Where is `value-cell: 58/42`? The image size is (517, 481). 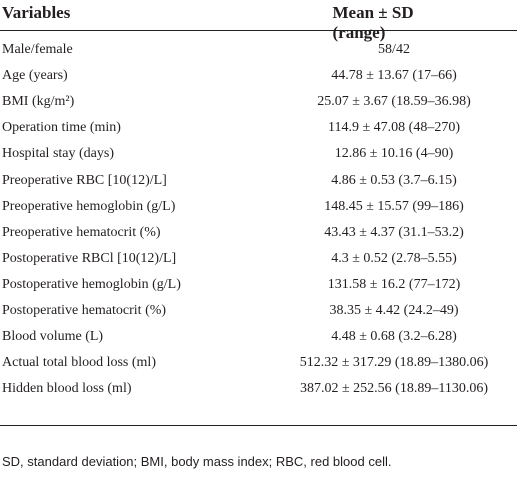
value-cell: 58/42 is located at coordinates (394, 49).